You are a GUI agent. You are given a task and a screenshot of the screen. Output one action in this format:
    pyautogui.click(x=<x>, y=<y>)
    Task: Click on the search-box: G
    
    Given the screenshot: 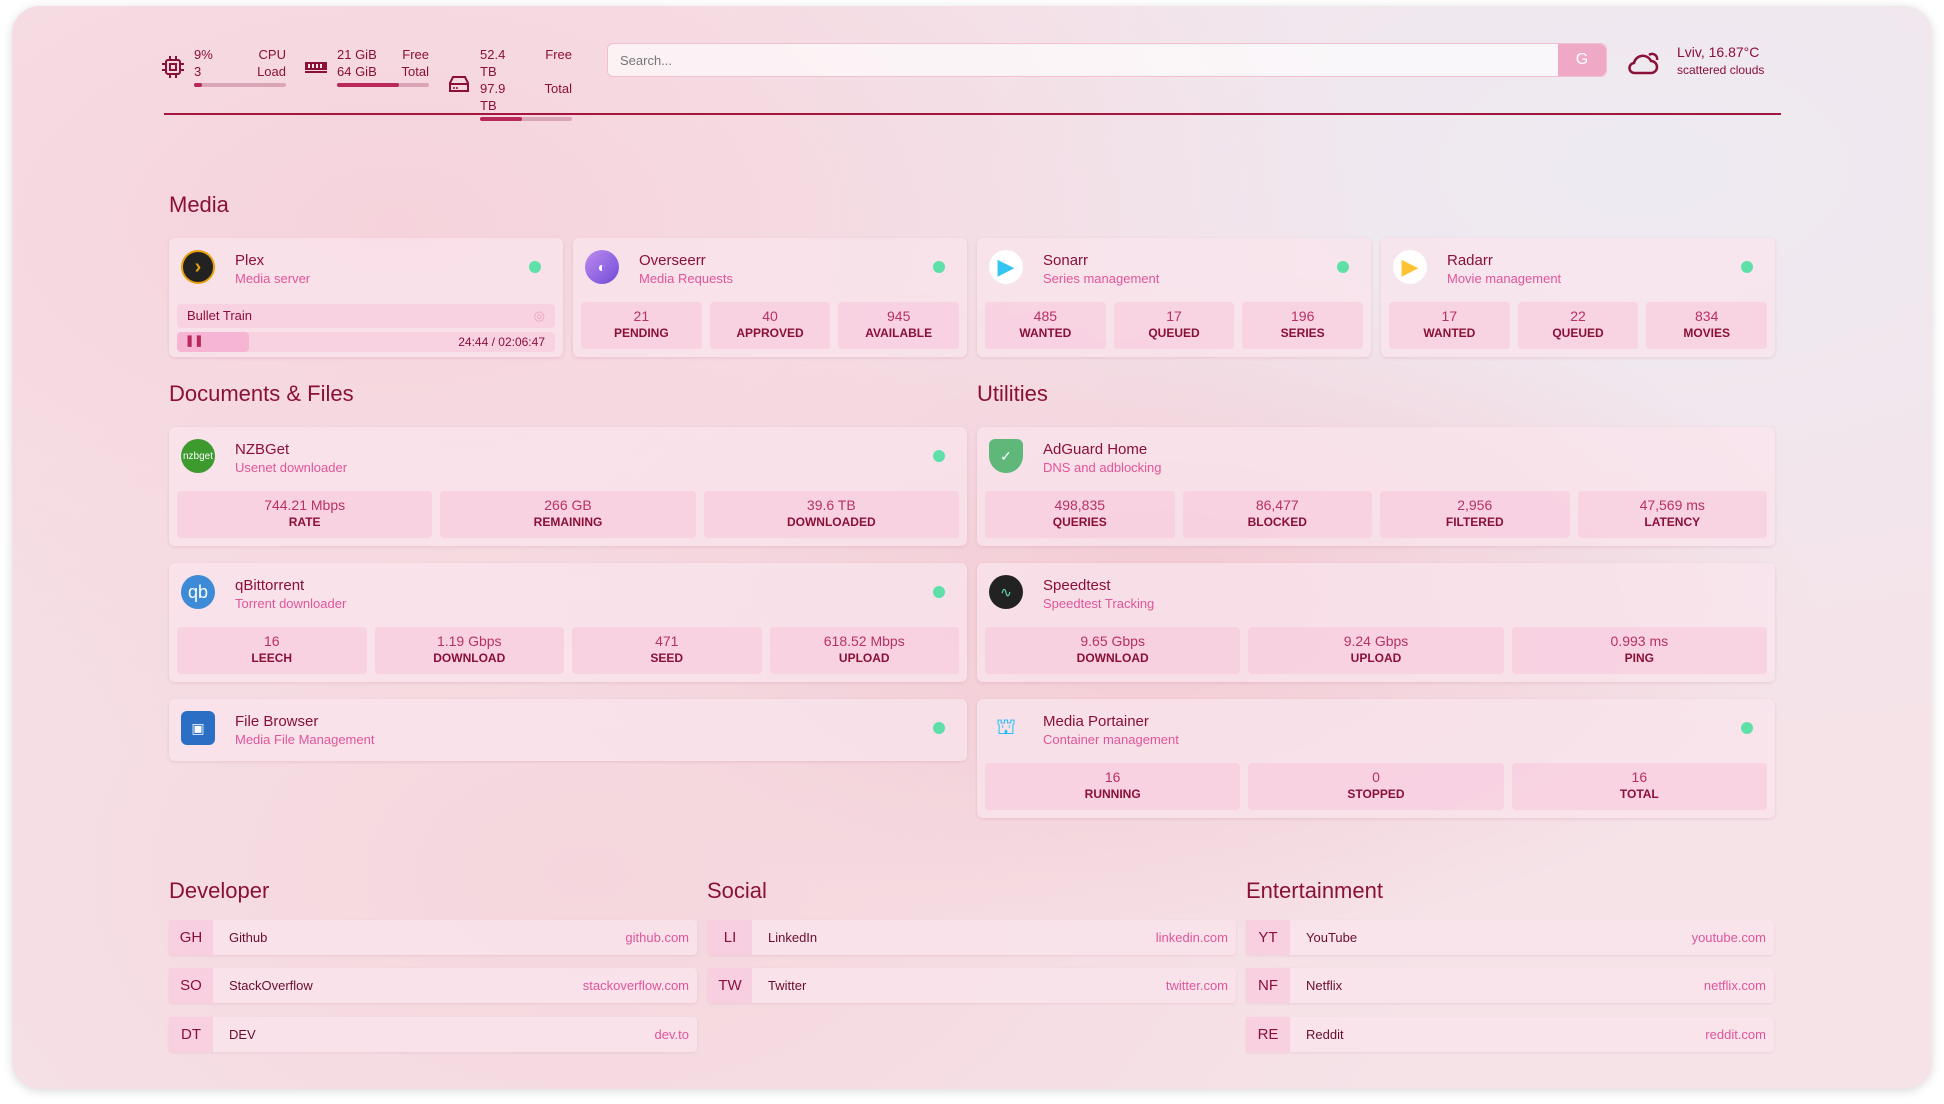 What is the action you would take?
    pyautogui.click(x=1107, y=60)
    